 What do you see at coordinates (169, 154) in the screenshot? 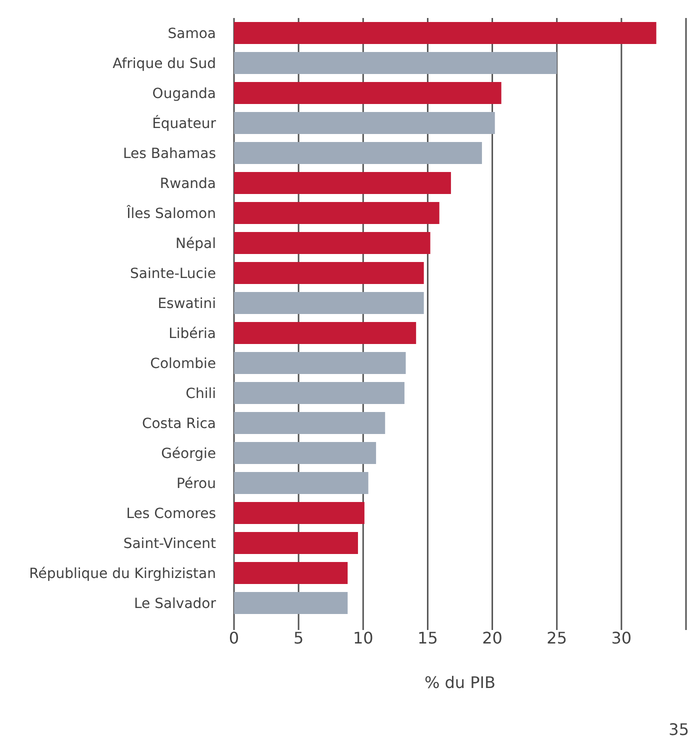
I see `y-tick-label: Les Bahamas` at bounding box center [169, 154].